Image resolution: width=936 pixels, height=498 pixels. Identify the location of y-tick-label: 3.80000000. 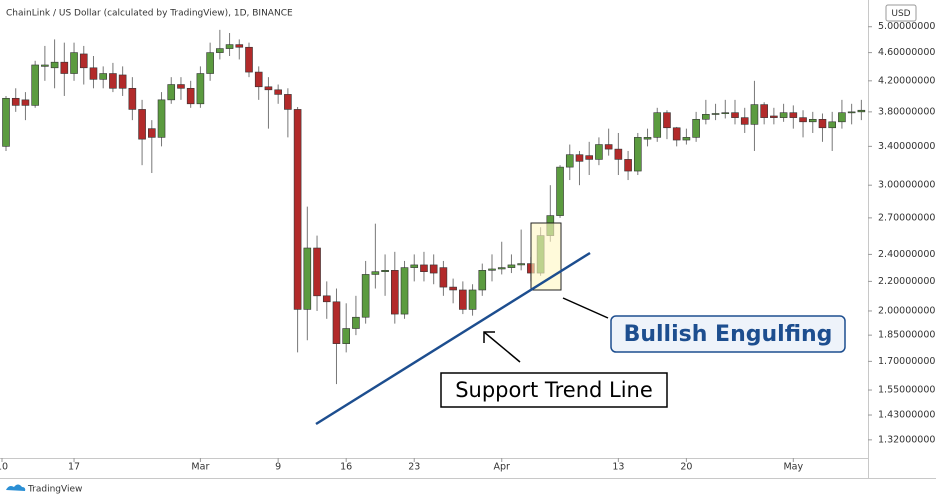
(906, 111).